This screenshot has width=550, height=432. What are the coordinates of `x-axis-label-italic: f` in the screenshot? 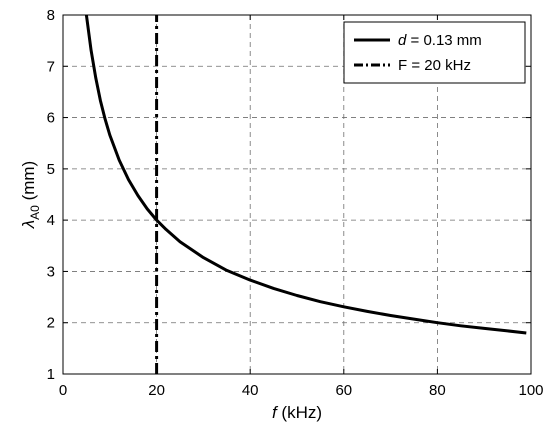 It's located at (275, 412).